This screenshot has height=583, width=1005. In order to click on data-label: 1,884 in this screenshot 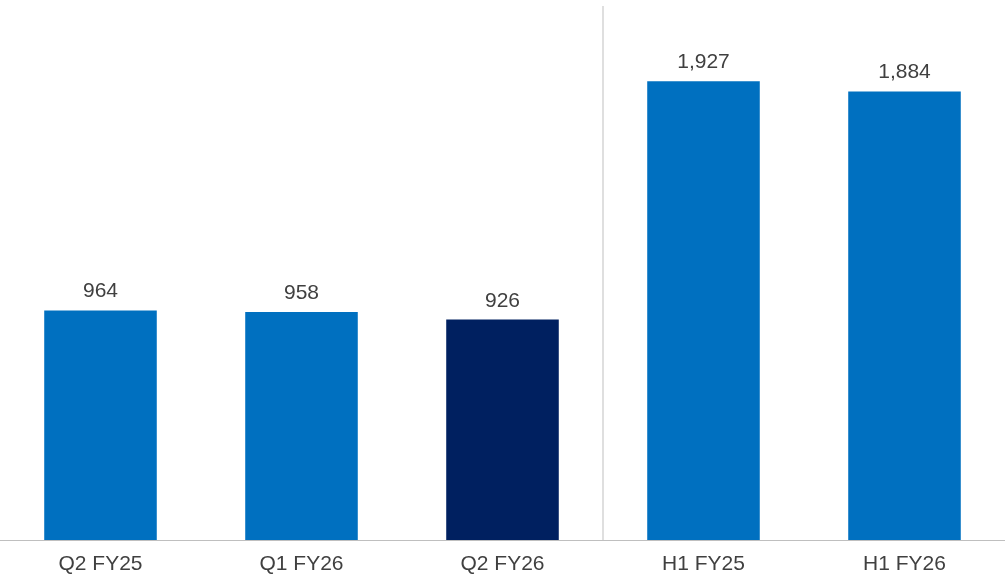, I will do `click(905, 71)`.